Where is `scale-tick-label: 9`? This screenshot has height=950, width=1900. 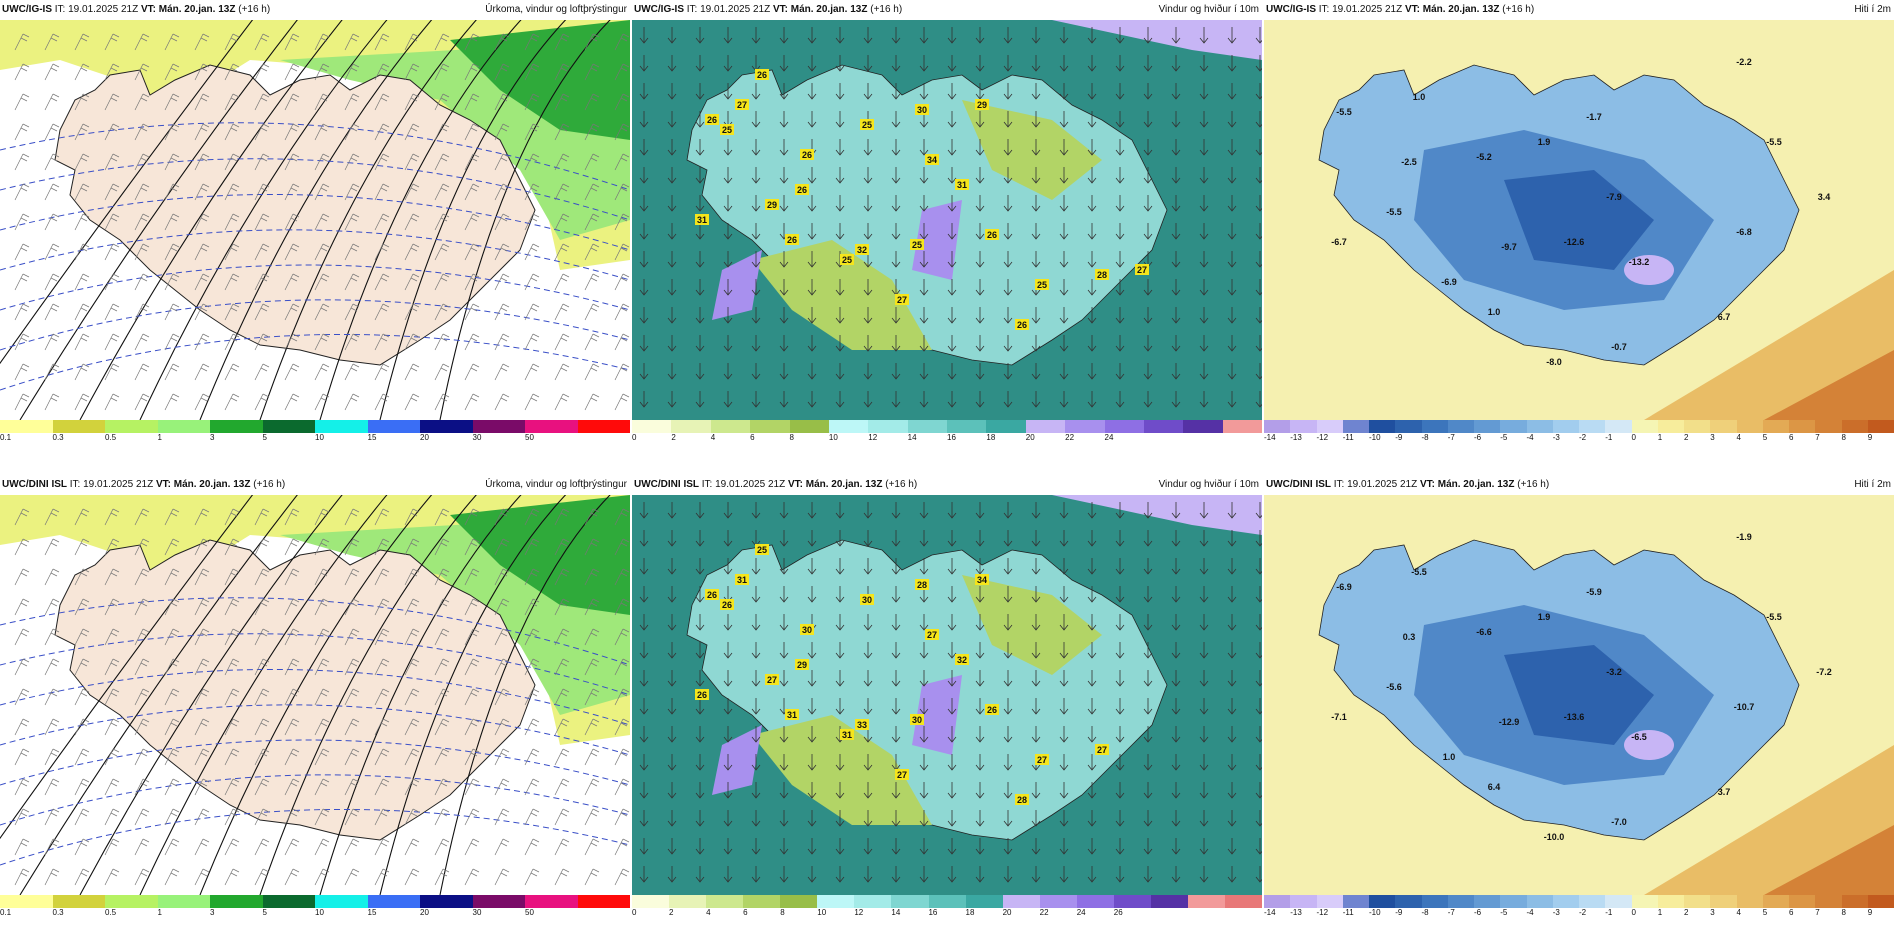
scale-tick-label: 9 is located at coordinates (1870, 437).